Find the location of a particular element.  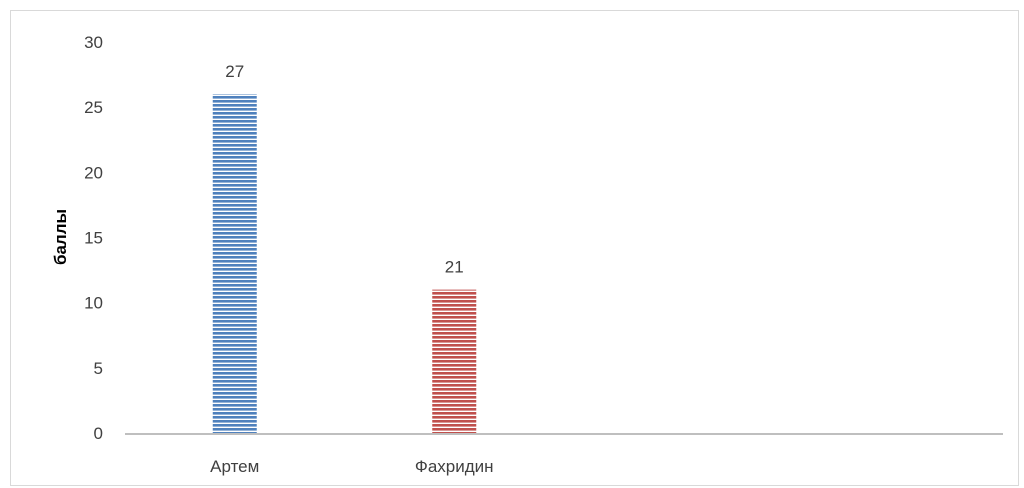

data-labels: 27 21 is located at coordinates (344, 169).